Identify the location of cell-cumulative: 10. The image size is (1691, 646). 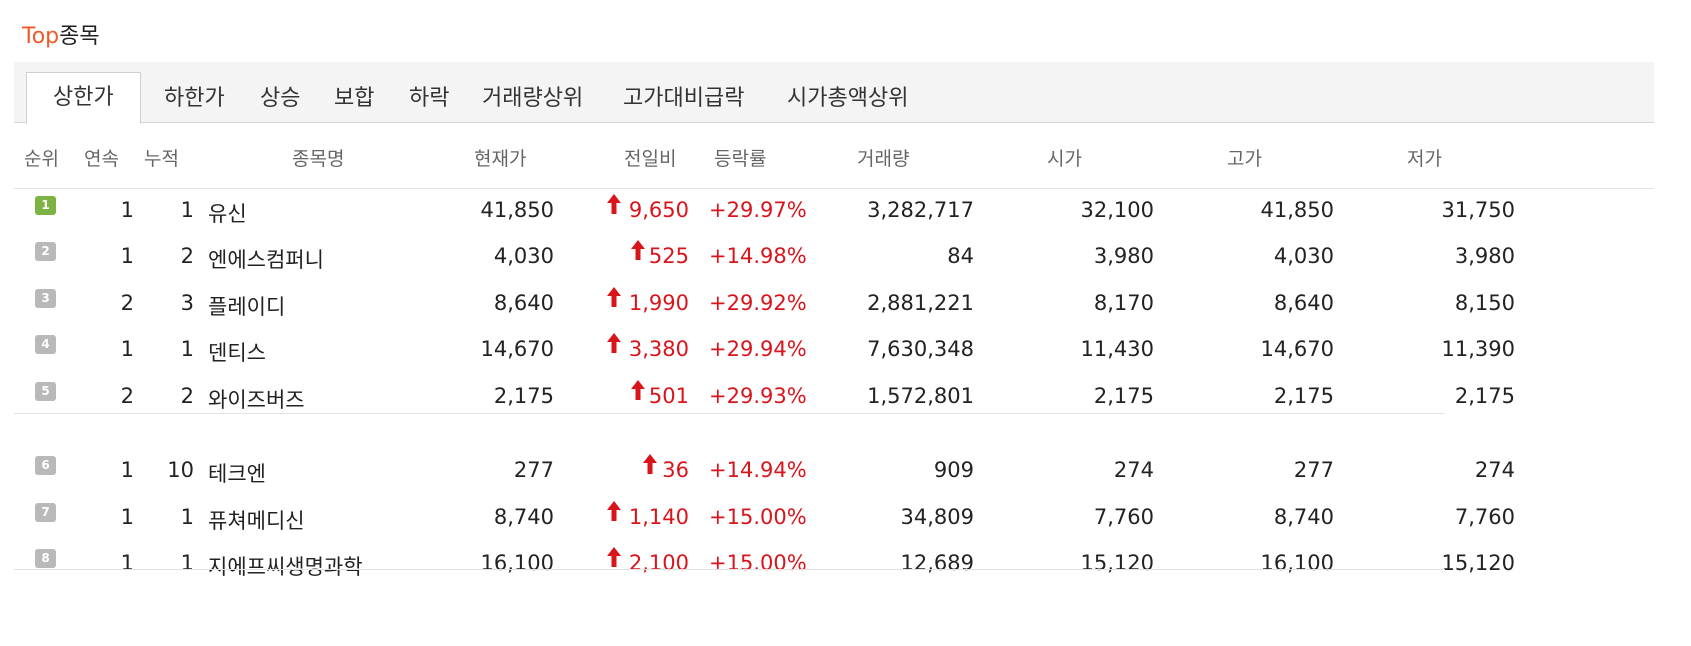
(180, 470).